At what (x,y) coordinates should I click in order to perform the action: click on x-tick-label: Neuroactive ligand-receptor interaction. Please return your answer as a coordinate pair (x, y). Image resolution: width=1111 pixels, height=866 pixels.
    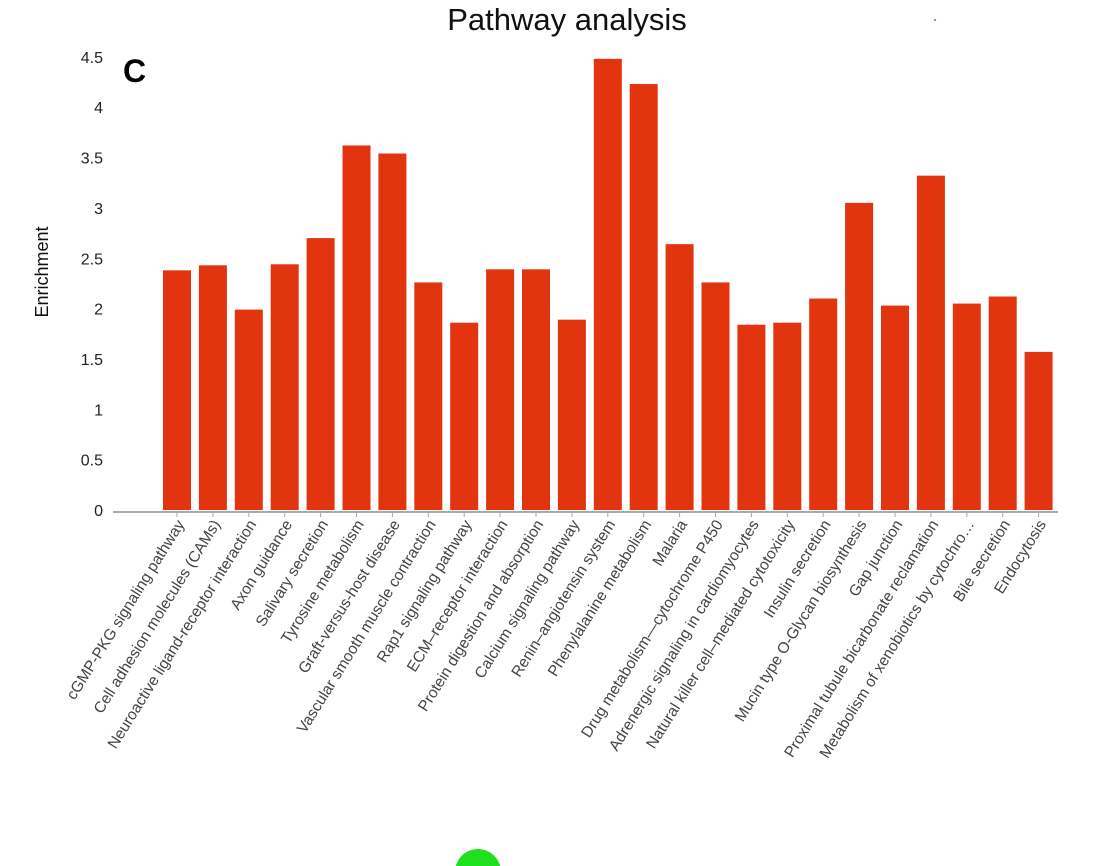
    Looking at the image, I should click on (182, 634).